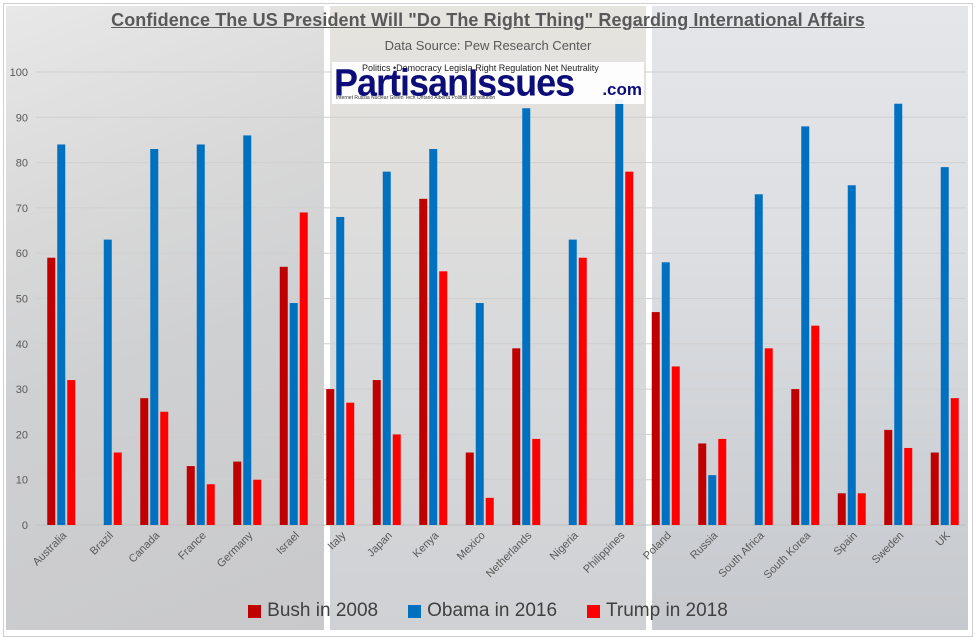 The image size is (976, 640). I want to click on bar-bush-in-2008-netherlands, so click(516, 436).